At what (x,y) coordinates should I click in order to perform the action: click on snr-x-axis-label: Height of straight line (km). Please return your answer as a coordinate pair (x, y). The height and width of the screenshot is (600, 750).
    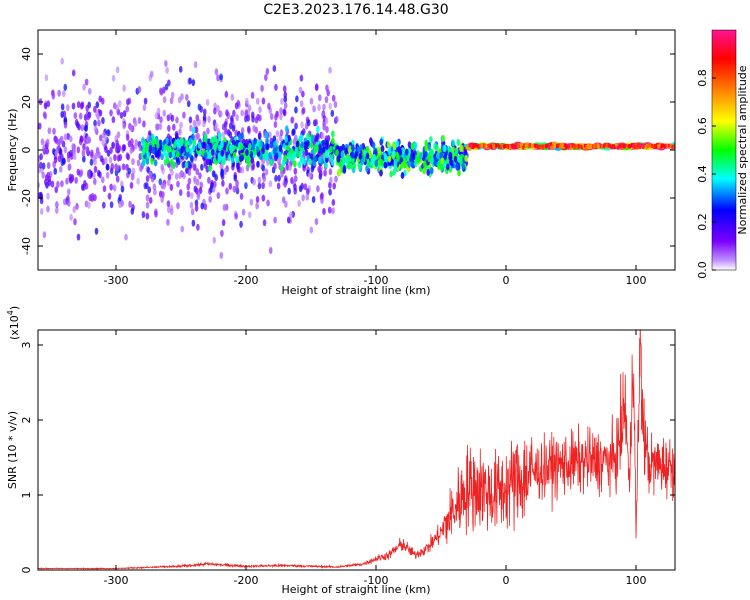
    Looking at the image, I should click on (355, 589).